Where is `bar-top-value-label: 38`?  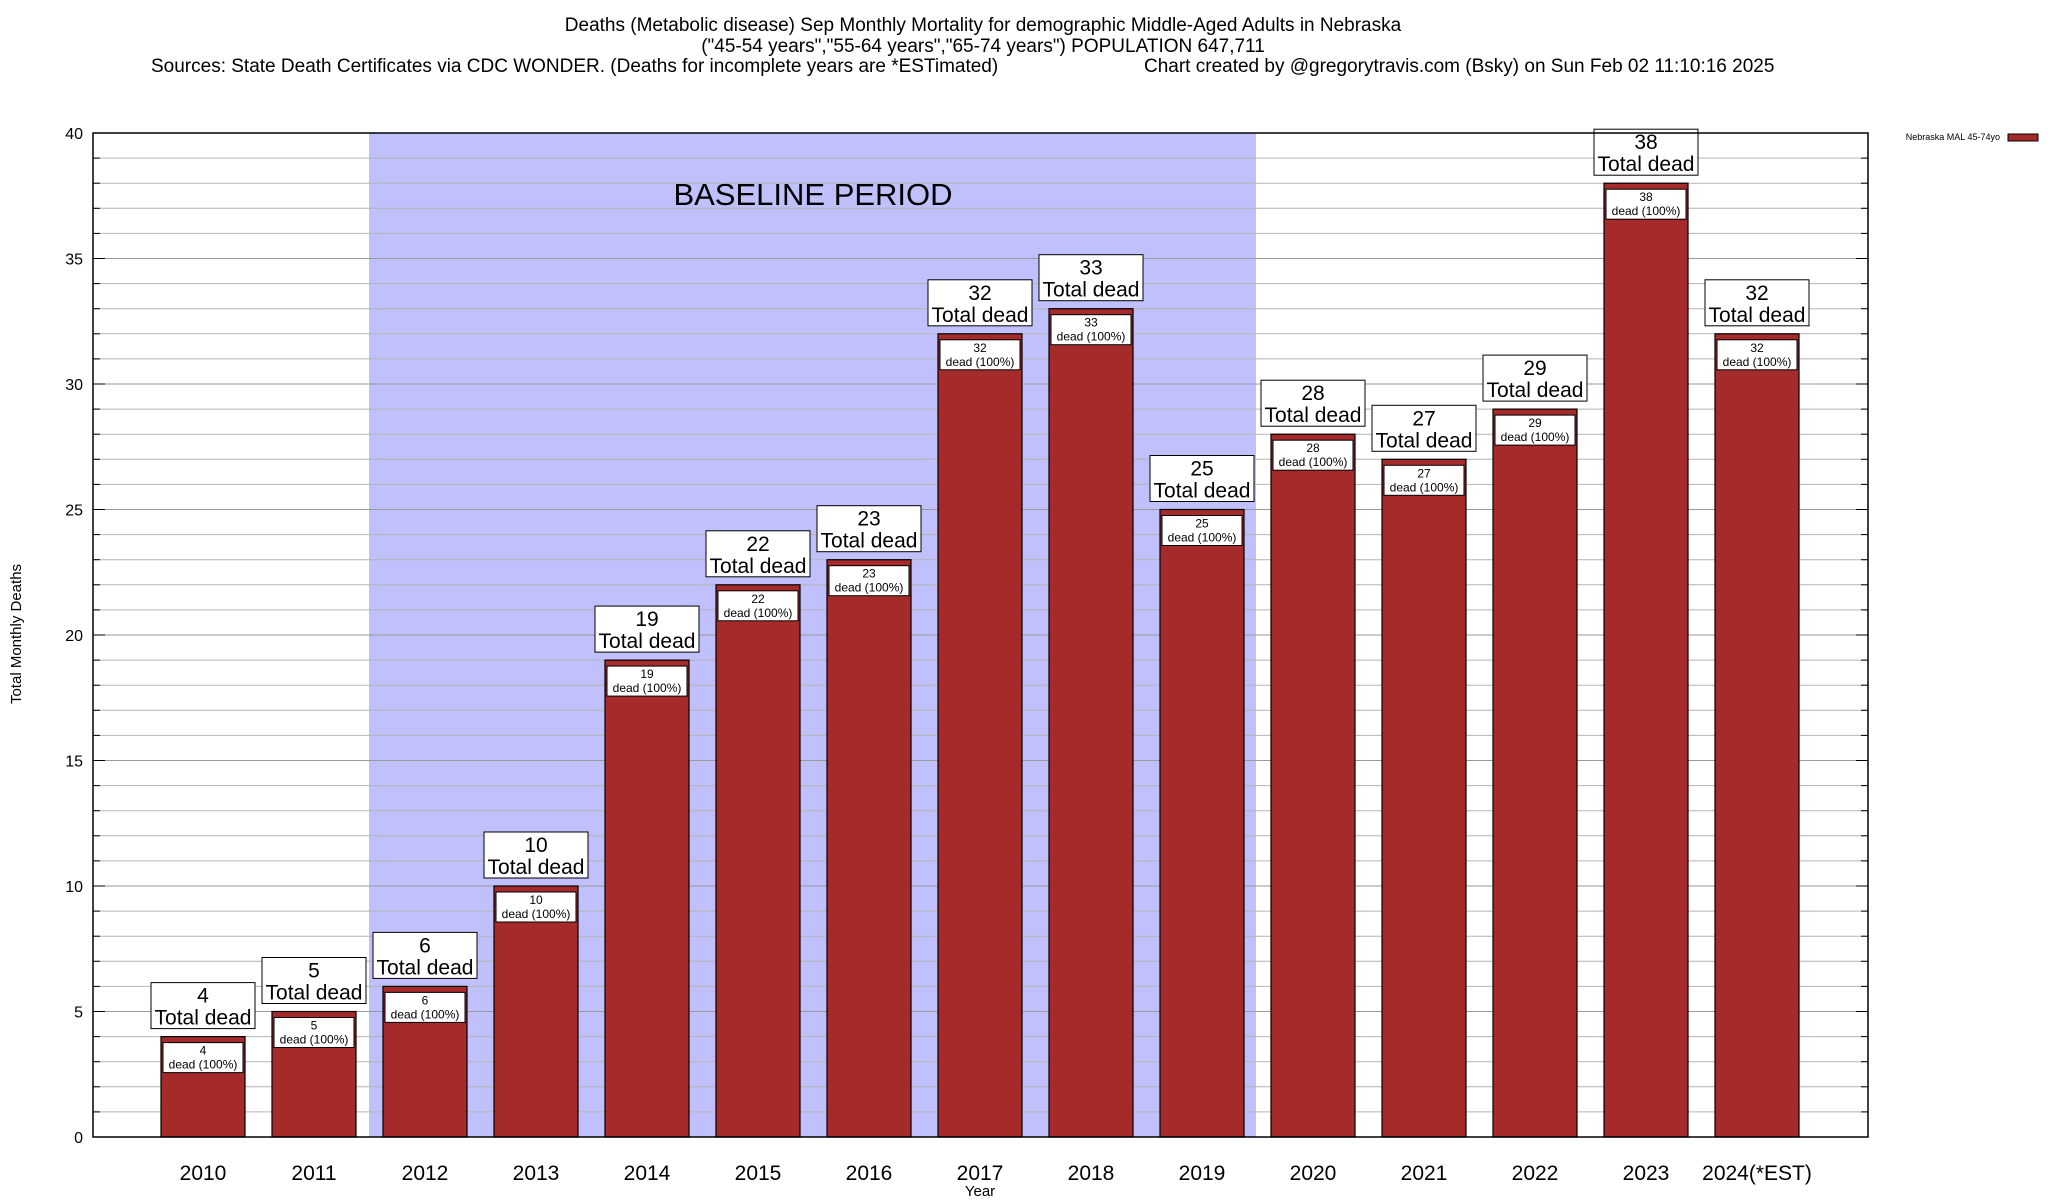
bar-top-value-label: 38 is located at coordinates (1645, 142).